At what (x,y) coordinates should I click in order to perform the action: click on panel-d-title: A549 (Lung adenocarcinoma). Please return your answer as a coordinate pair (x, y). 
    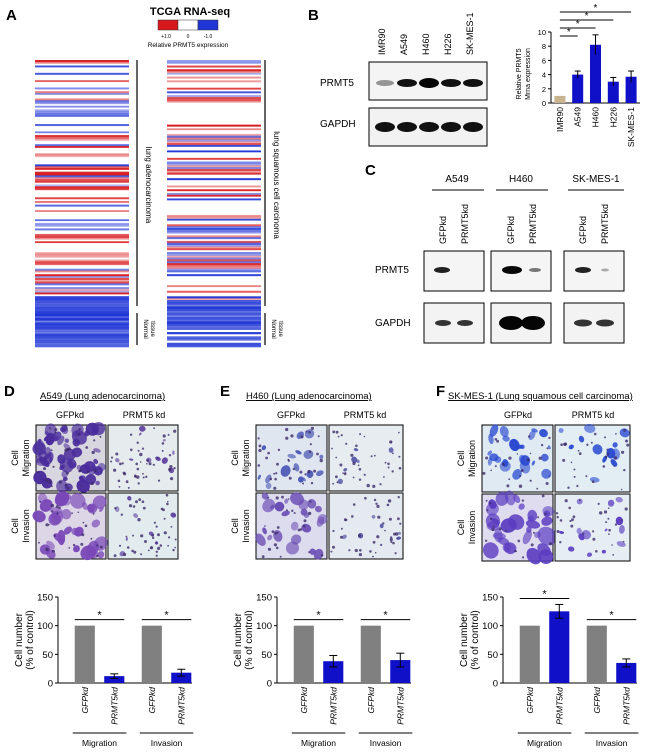
    Looking at the image, I should click on (102, 396).